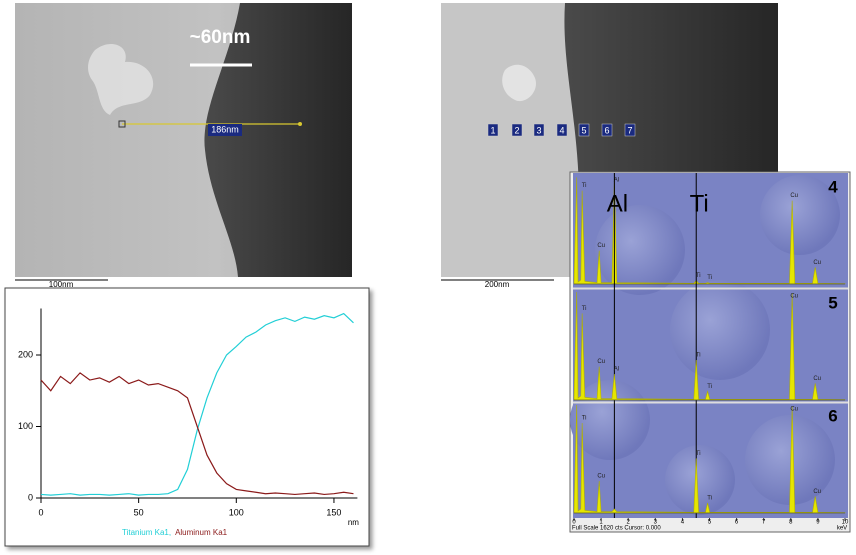  I want to click on legend-entry: Titanium Ka1,, so click(146, 532).